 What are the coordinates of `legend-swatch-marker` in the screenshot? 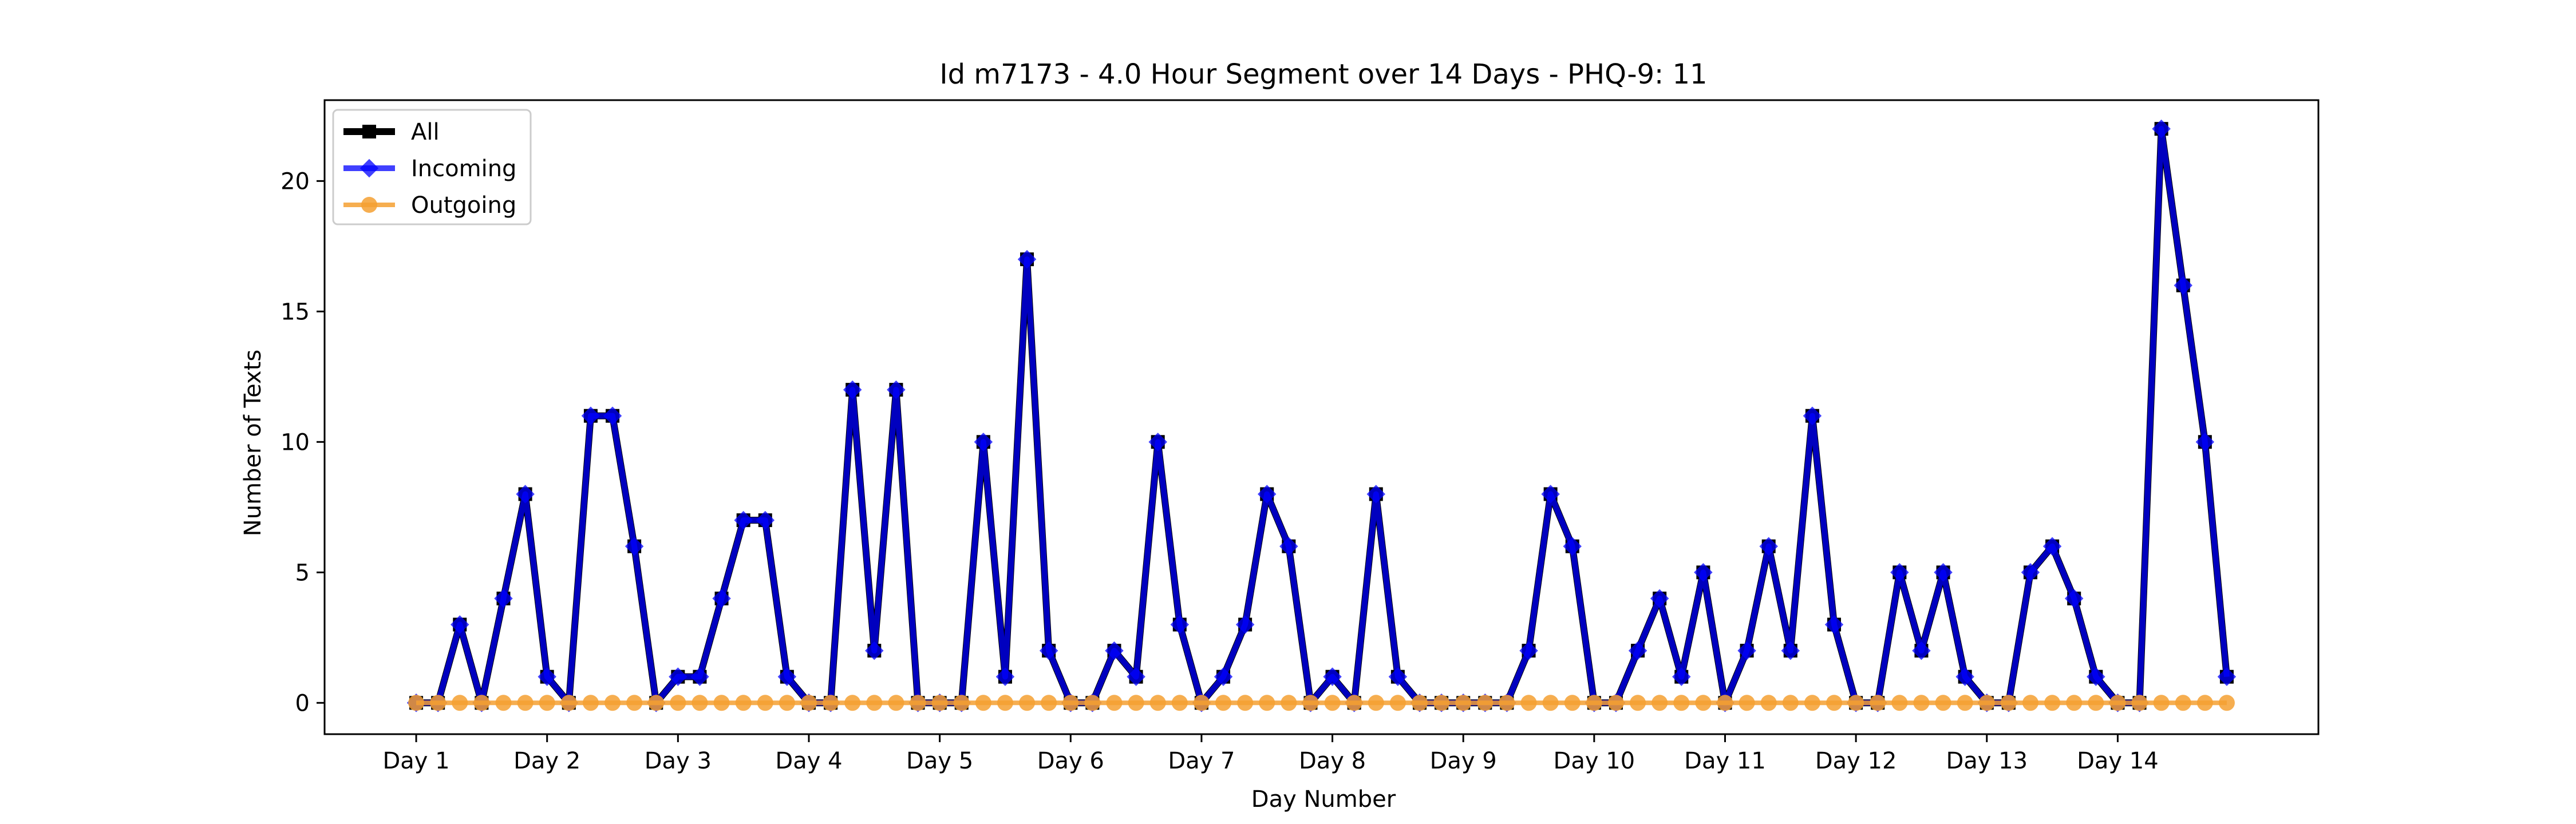 It's located at (369, 131).